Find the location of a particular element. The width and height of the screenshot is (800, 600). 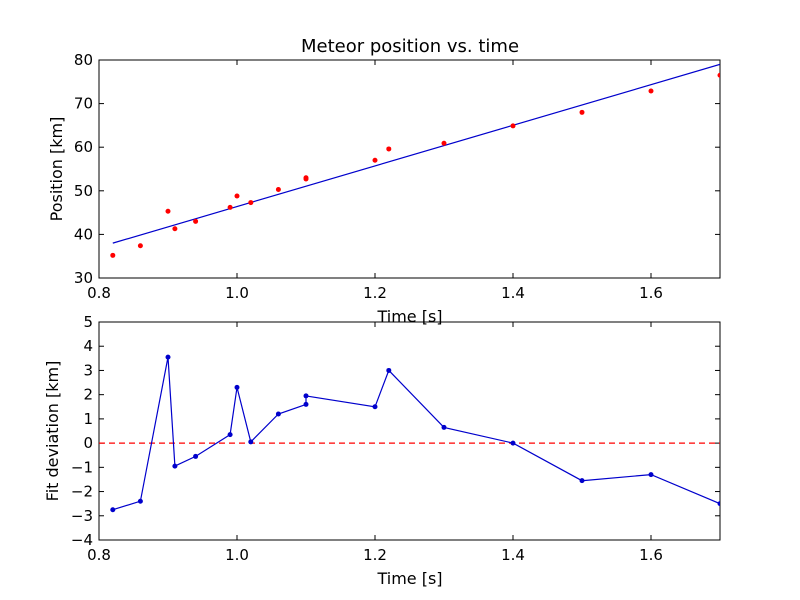

y-tick-label: −1 is located at coordinates (82, 467).